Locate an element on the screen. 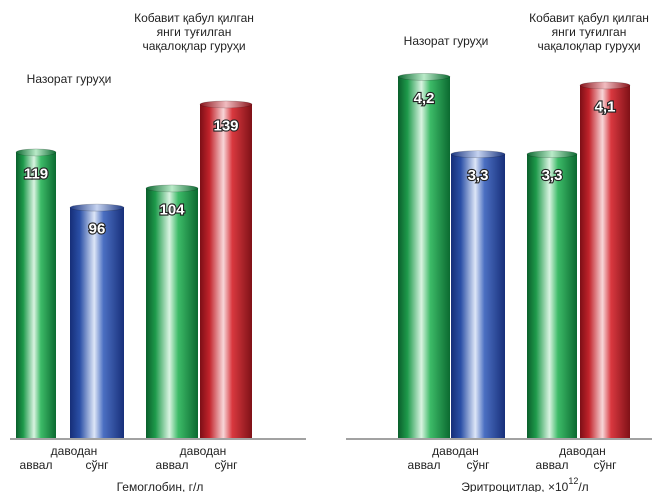  x-axis-title: Эритроцитлар, ×1012/л is located at coordinates (524, 484).